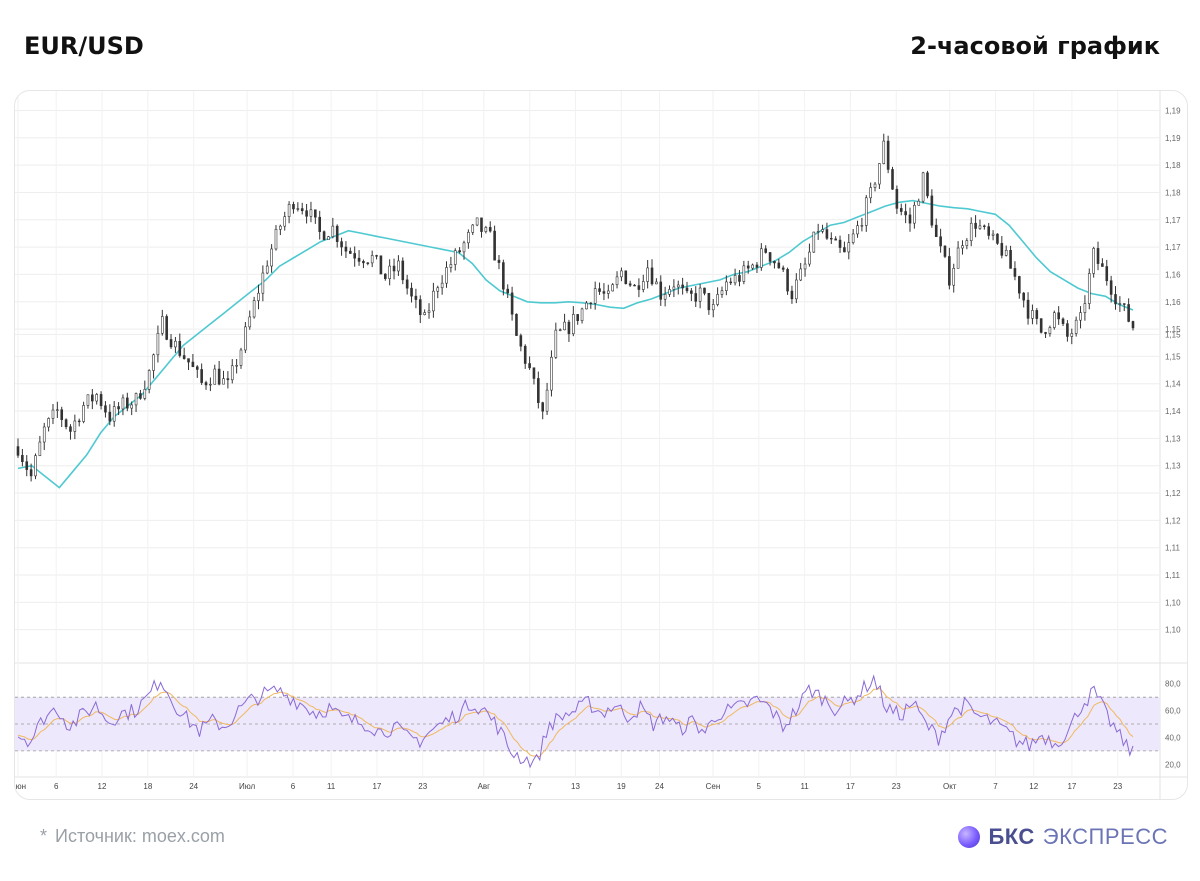 This screenshot has height=881, width=1200. I want to click on time-tick-label: 6, so click(56, 786).